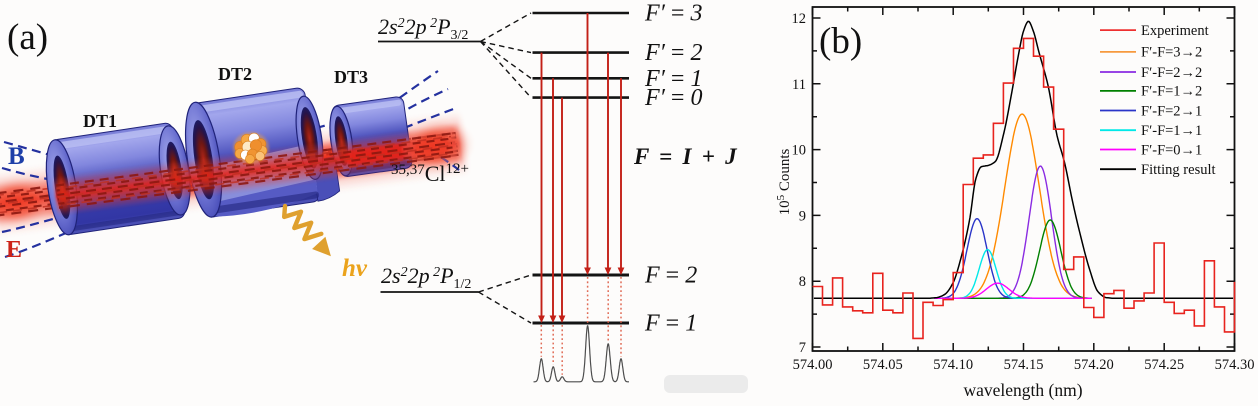 This screenshot has height=406, width=1258. Describe the element at coordinates (1171, 92) in the screenshot. I see `svg-text: F′-F=1→2` at that location.